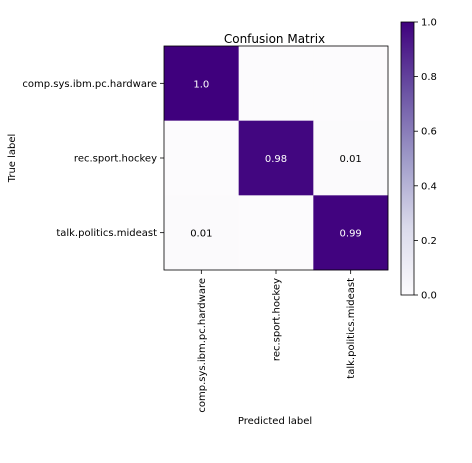 The image size is (472, 463). I want to click on colorbar-tick-label: 0.2, so click(429, 241).